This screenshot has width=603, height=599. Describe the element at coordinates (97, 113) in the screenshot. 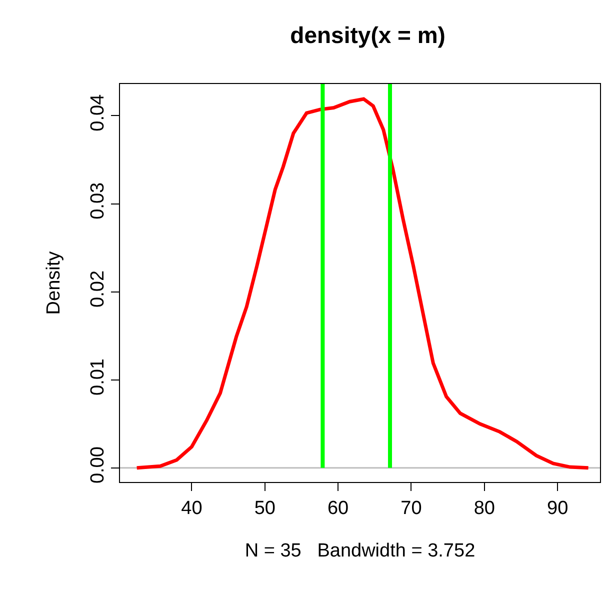

I see `y-tick-label: 0.04` at that location.